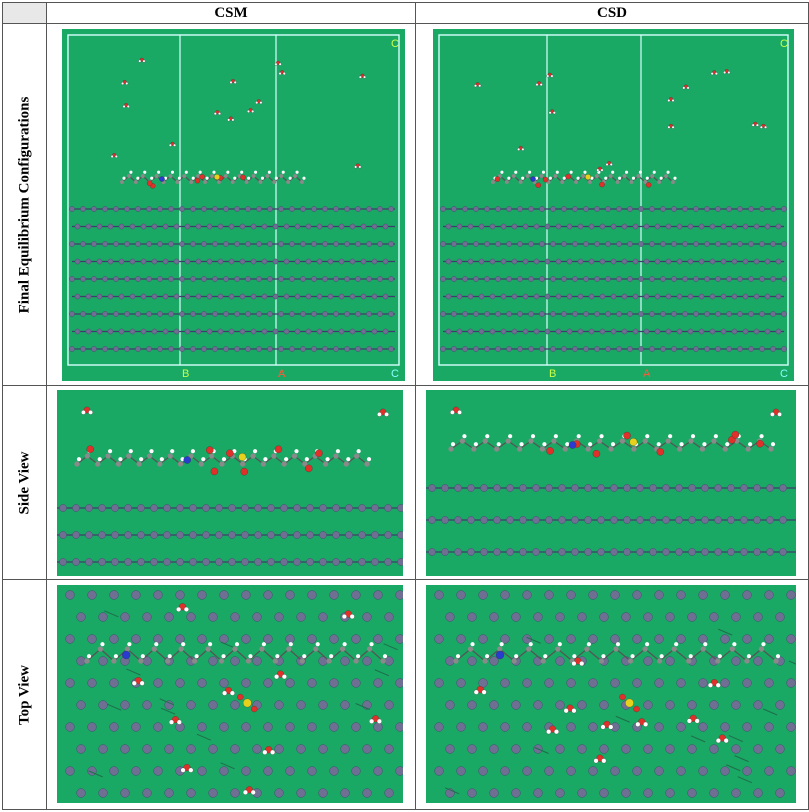  What do you see at coordinates (615, 694) in the screenshot?
I see `top-csd-scene` at bounding box center [615, 694].